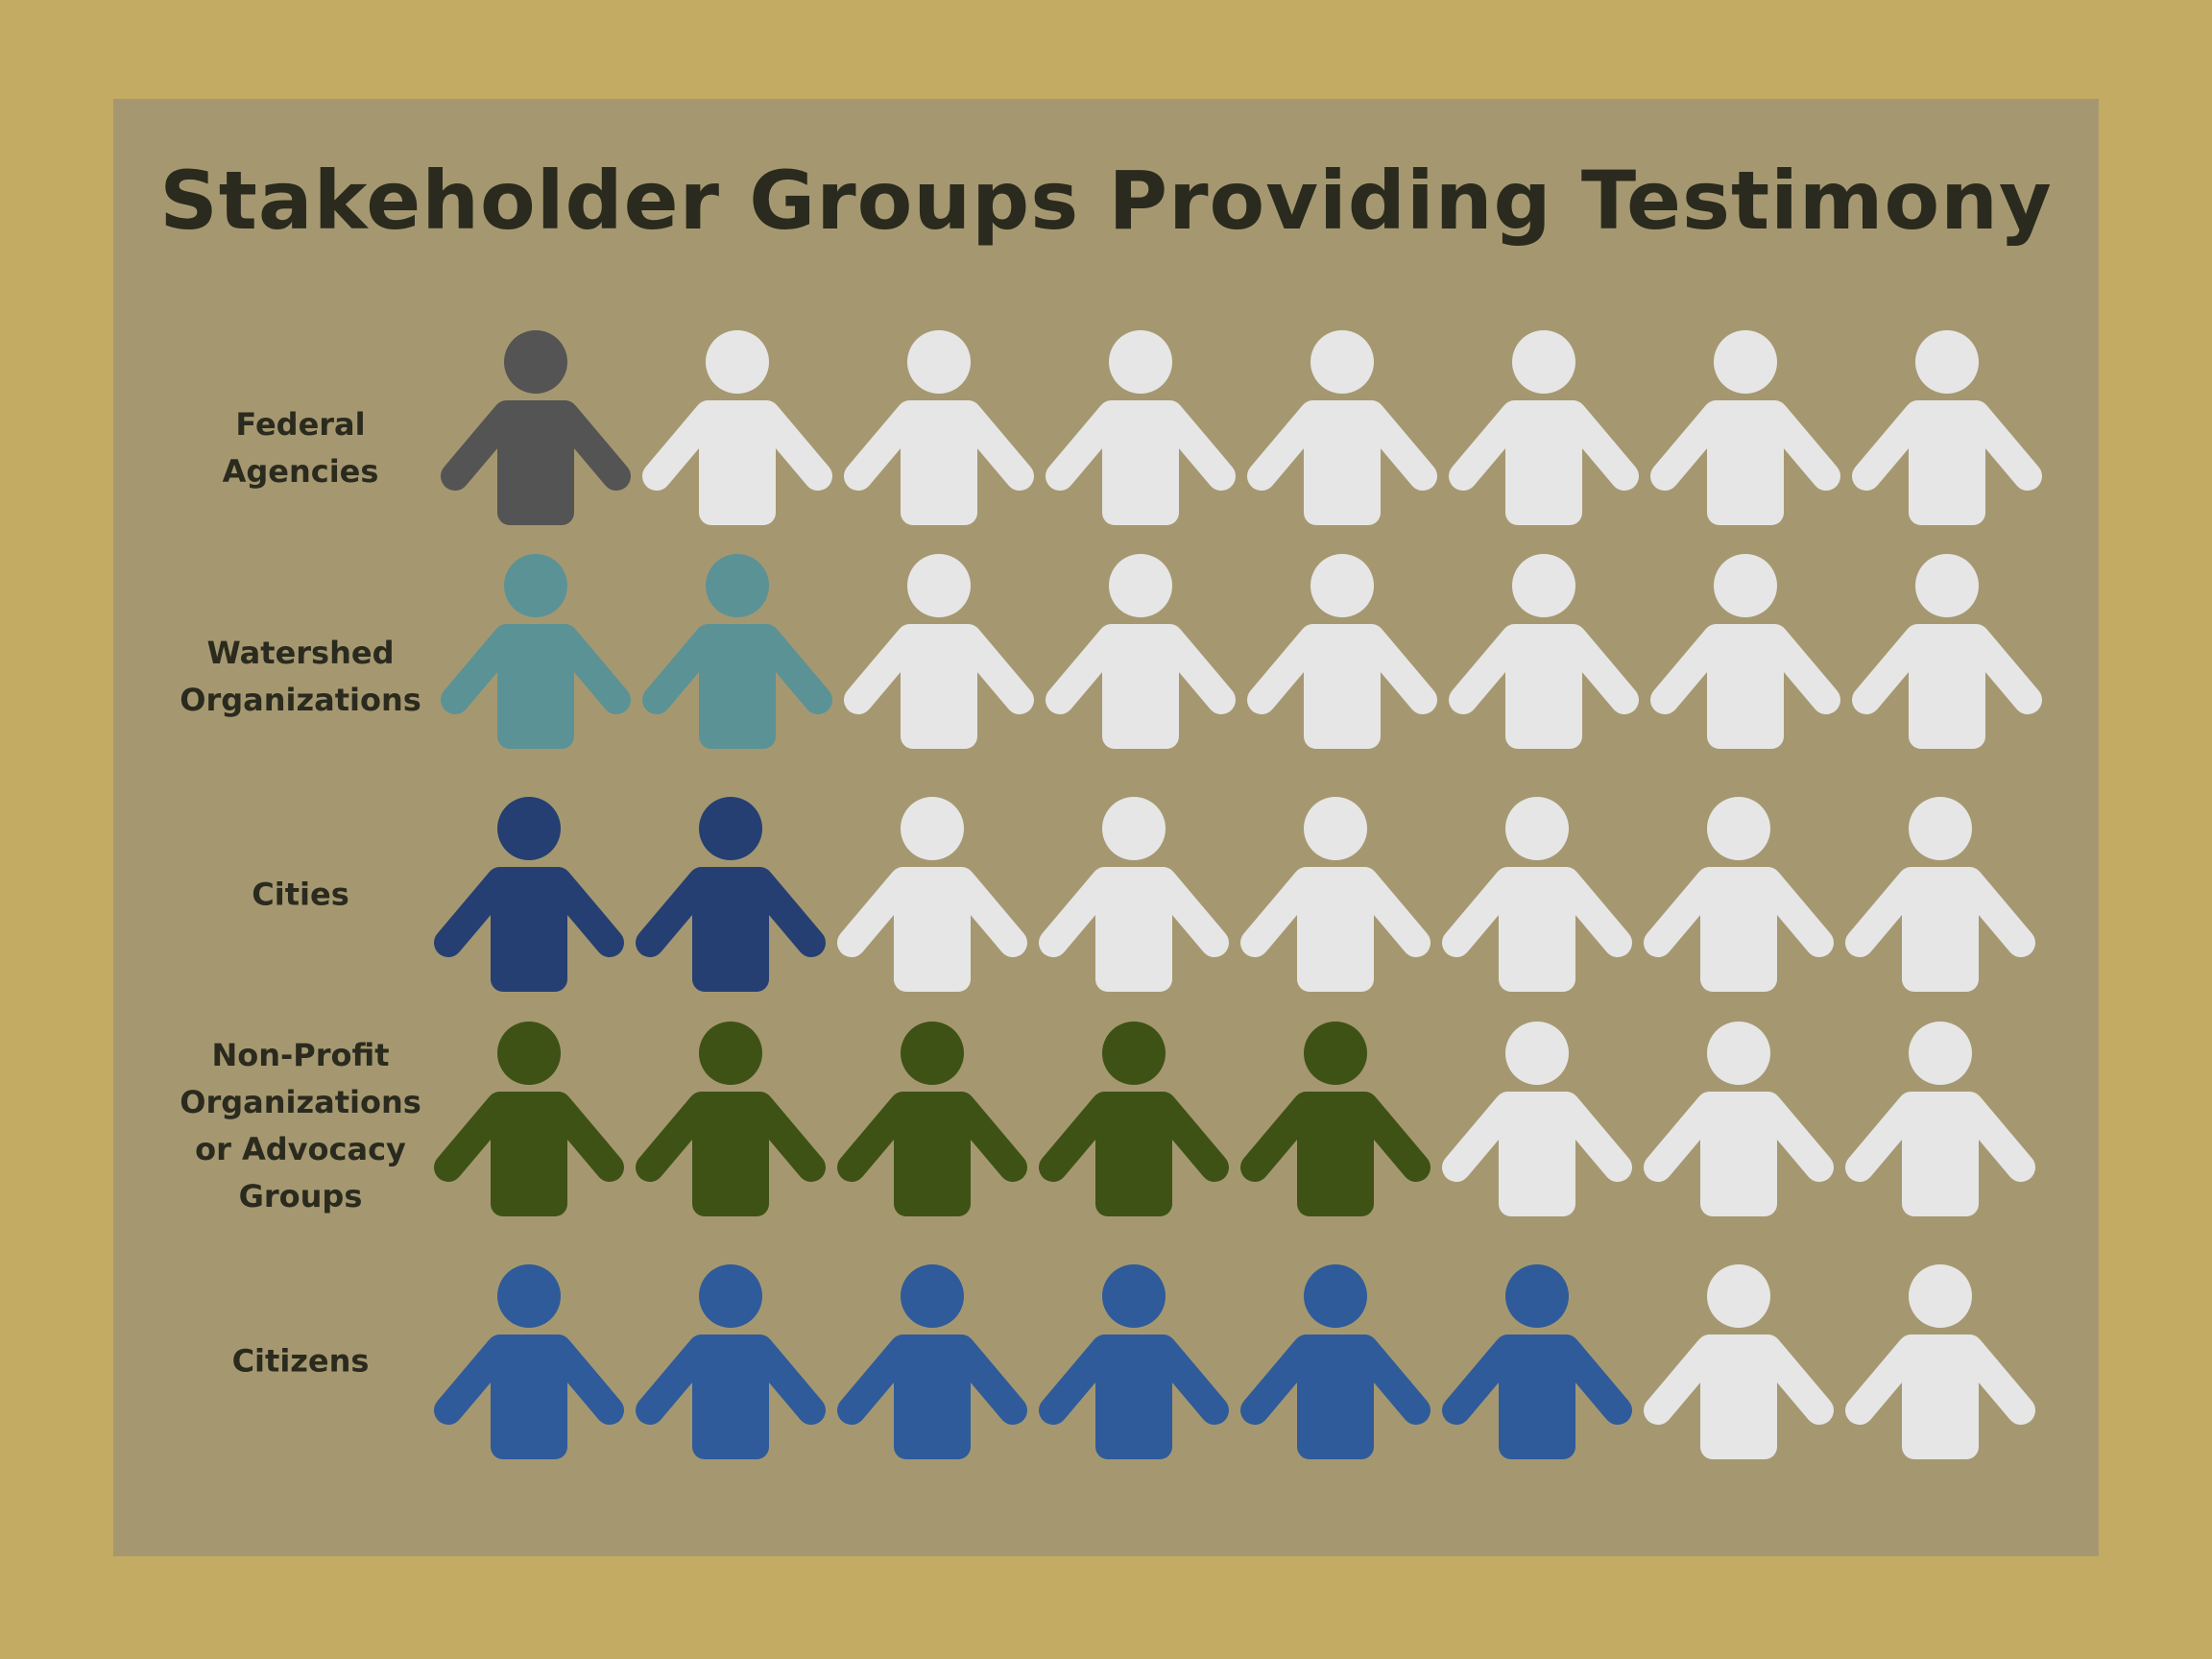 The image size is (2212, 1659). Describe the element at coordinates (300, 448) in the screenshot. I see `category-label: Federal Agencies` at that location.